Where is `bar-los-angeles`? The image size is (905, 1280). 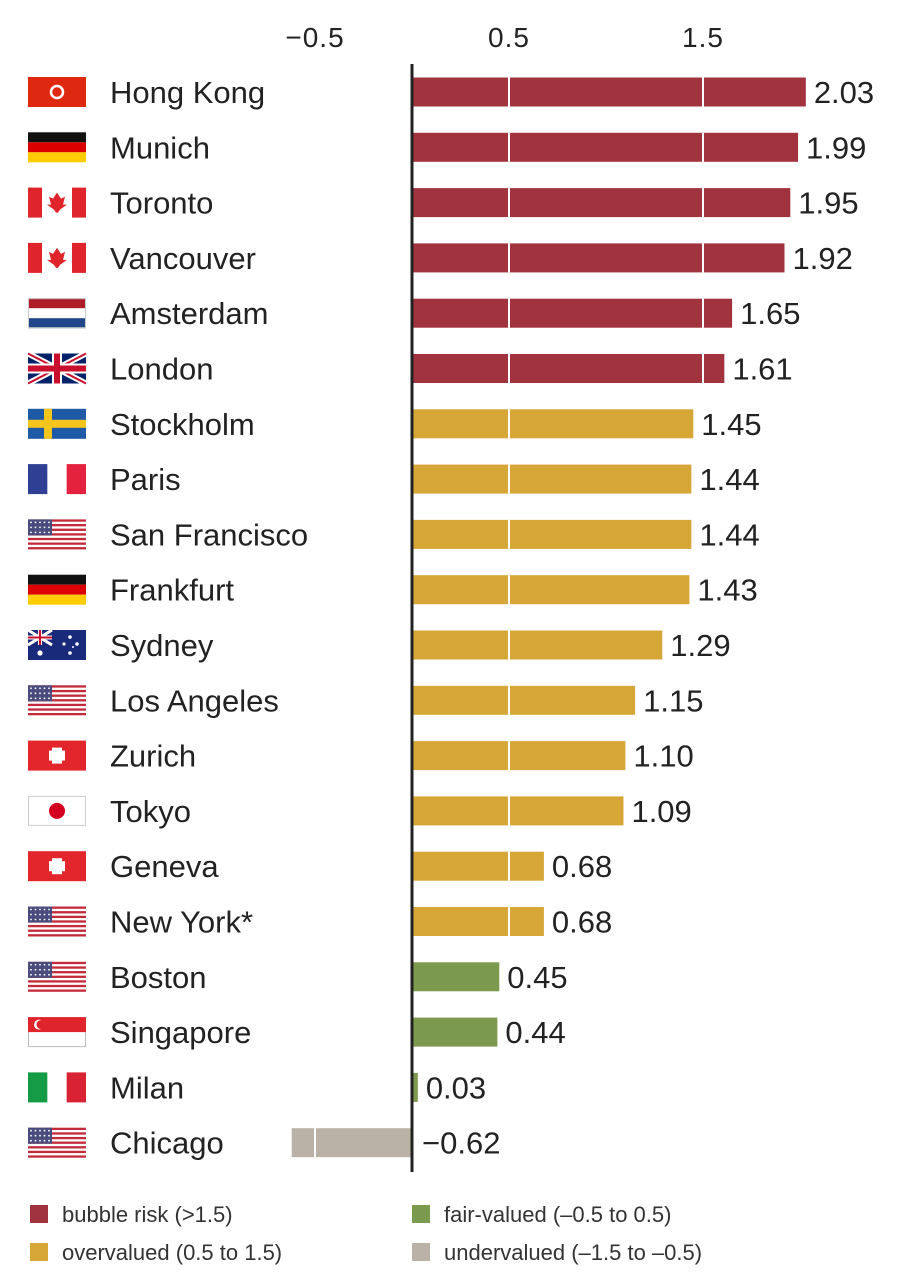 bar-los-angeles is located at coordinates (524, 700).